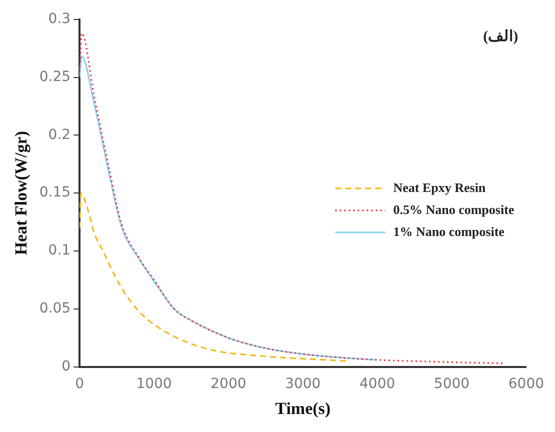 Image resolution: width=555 pixels, height=432 pixels. Describe the element at coordinates (526, 384) in the screenshot. I see `x-tick-label: 6000` at that location.